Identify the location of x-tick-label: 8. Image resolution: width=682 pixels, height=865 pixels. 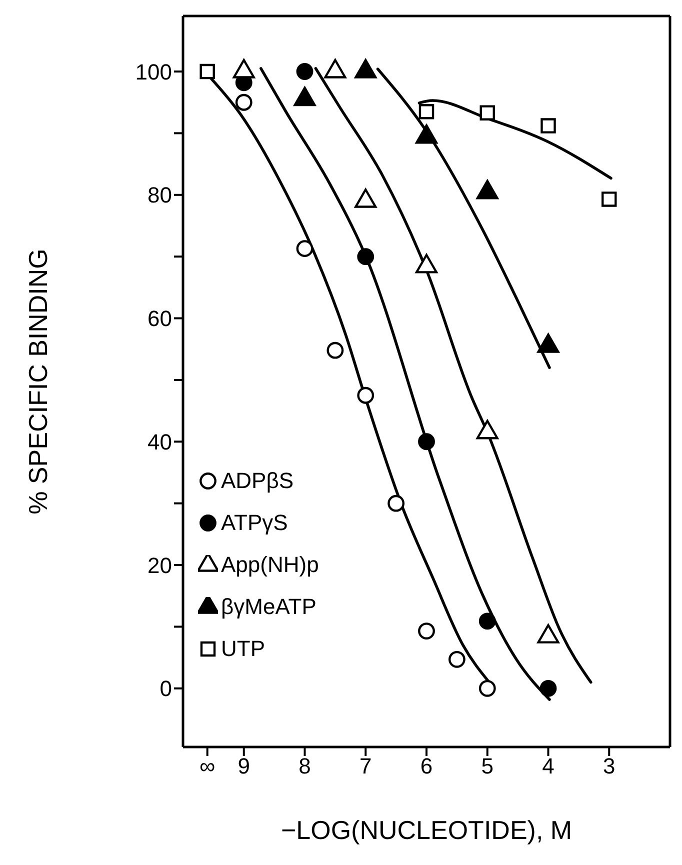
(304, 766).